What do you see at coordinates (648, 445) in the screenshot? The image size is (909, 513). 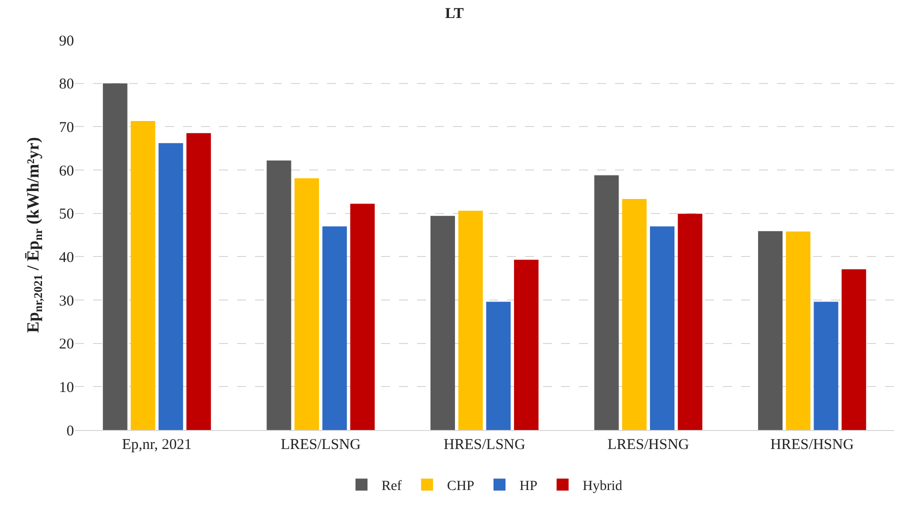 I see `x-tick-label: LRES/HSNG` at bounding box center [648, 445].